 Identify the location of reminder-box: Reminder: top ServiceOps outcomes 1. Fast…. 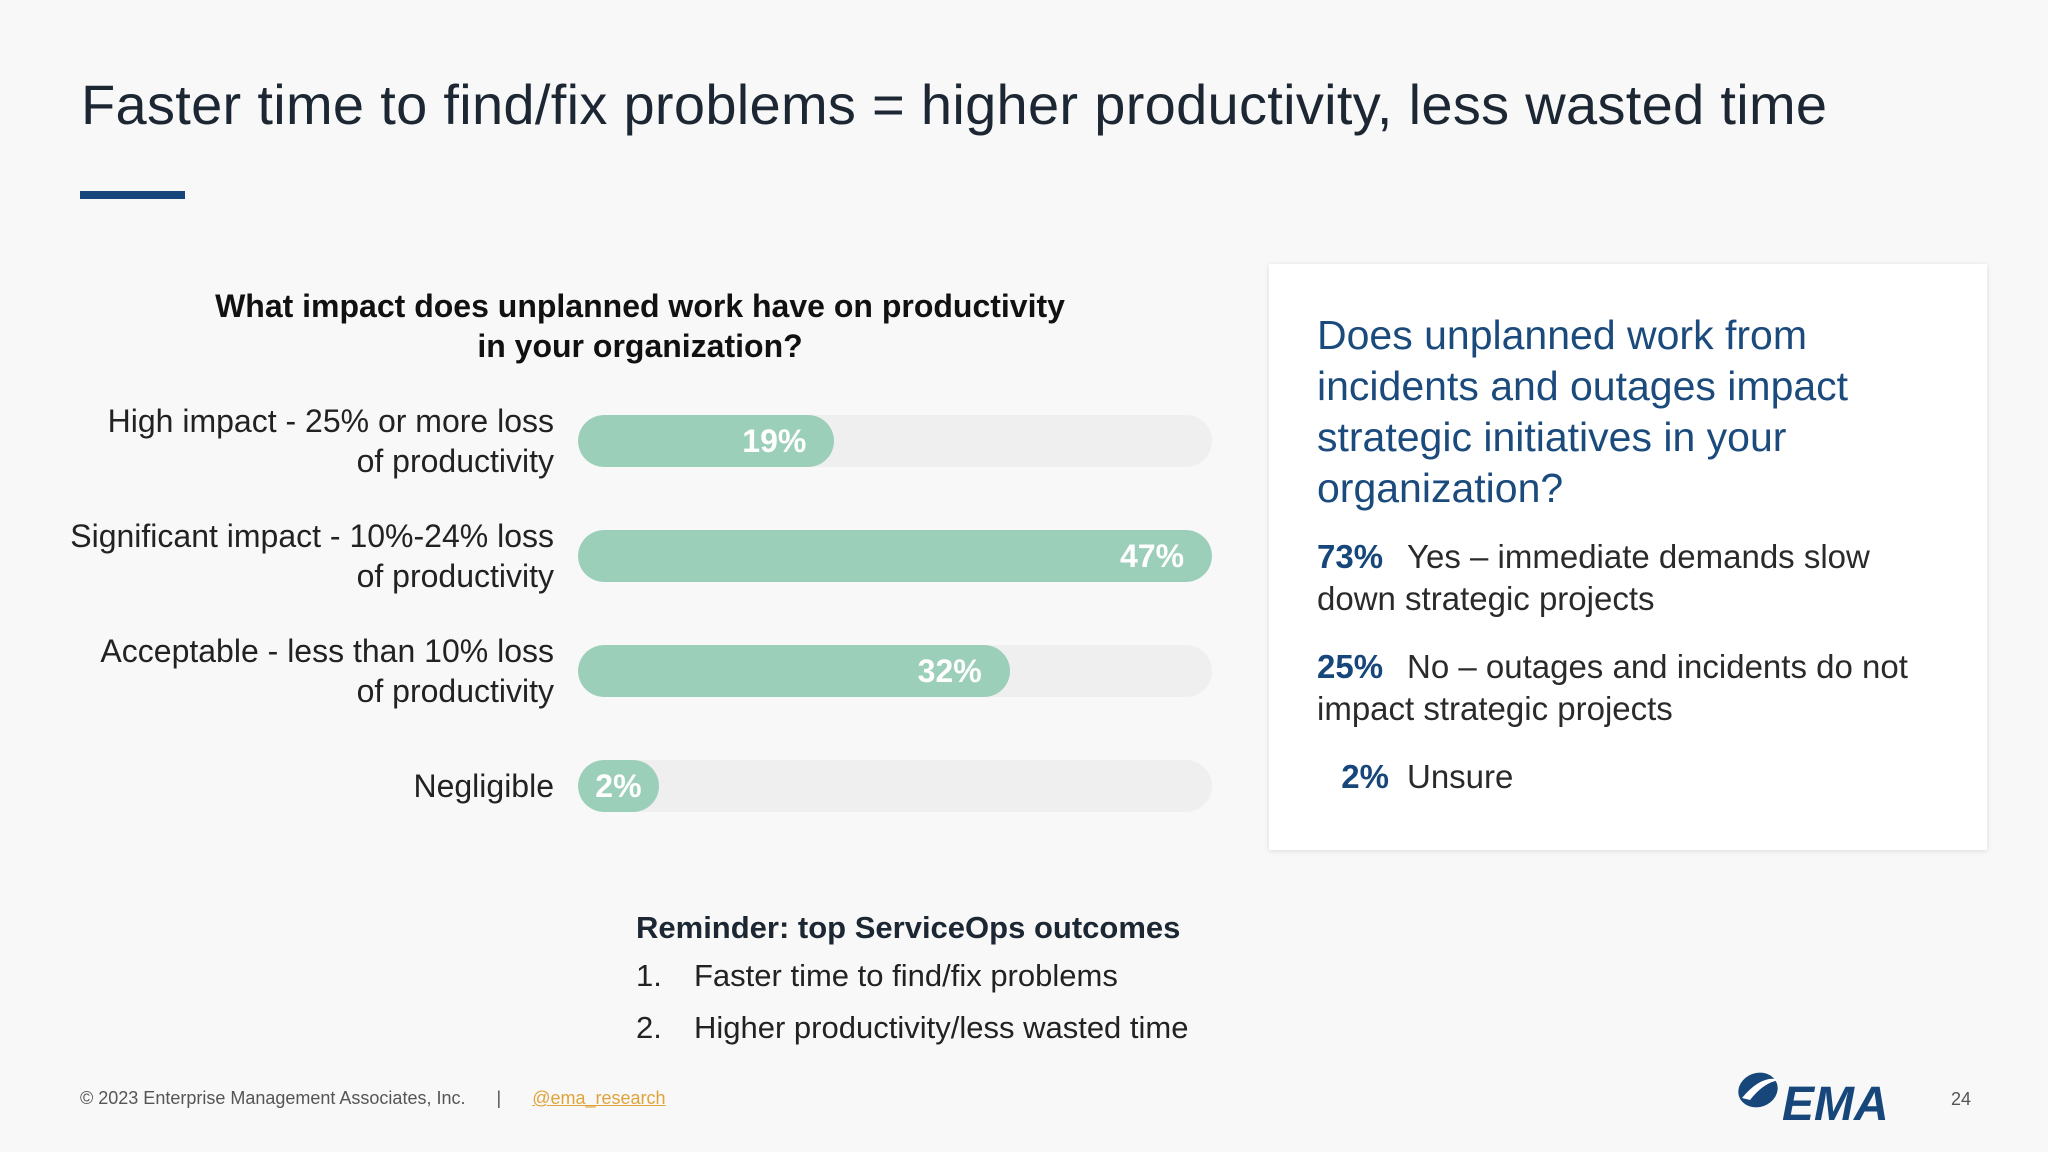
(946, 980).